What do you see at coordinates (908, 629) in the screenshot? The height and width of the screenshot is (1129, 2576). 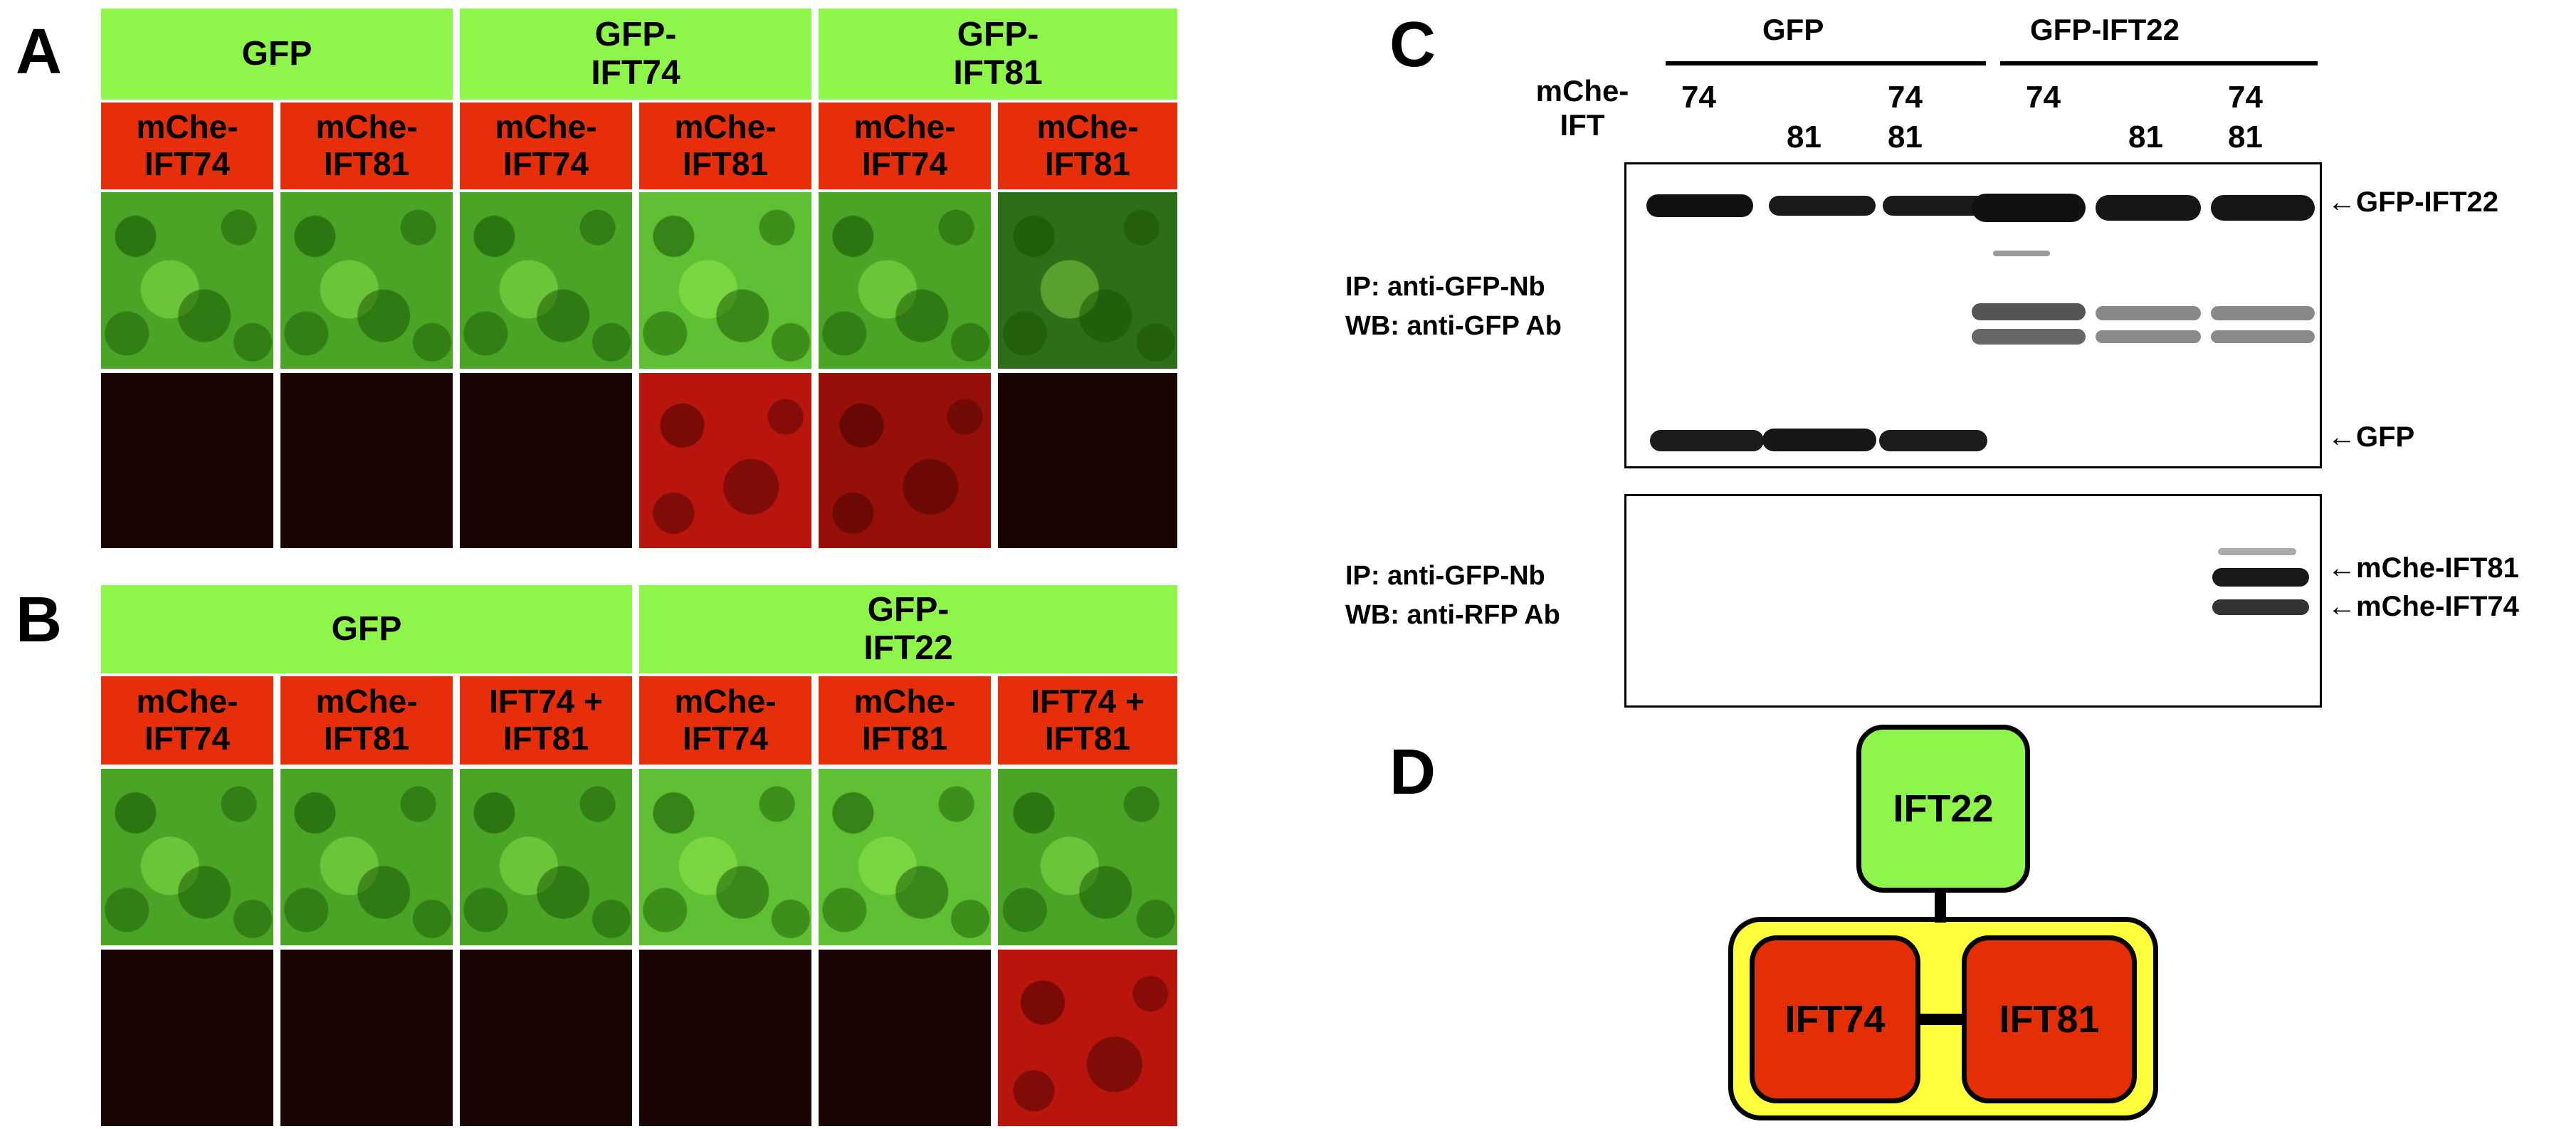 I see `panel-b-header-gfp-ift22: GFP- IFT22` at bounding box center [908, 629].